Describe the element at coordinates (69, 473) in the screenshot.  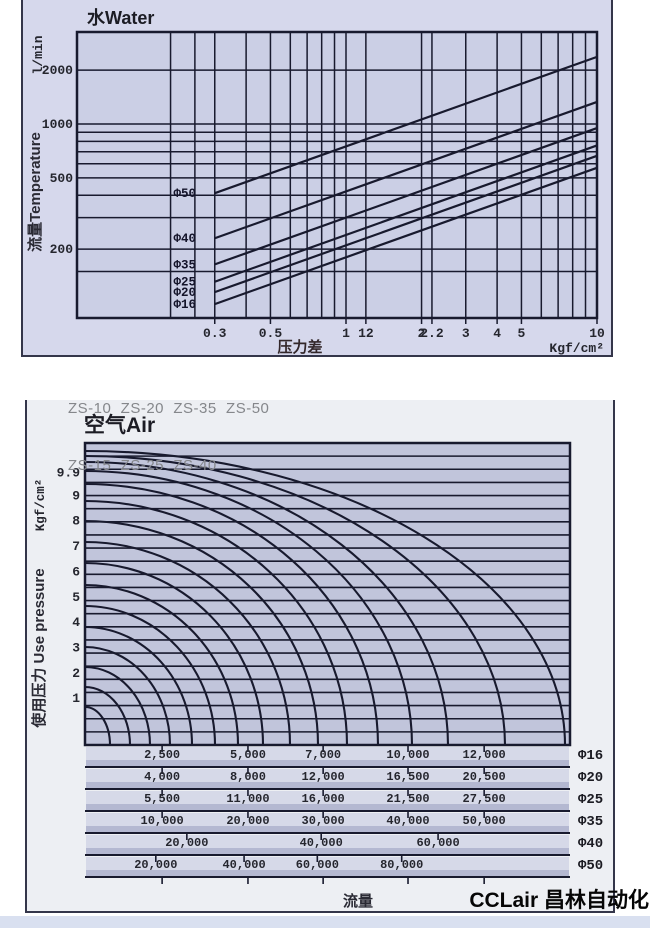
I see `y-tick-label: 9.9` at that location.